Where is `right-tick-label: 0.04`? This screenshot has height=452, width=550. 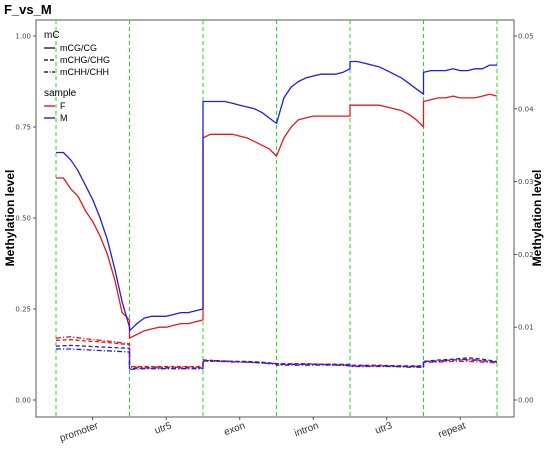
right-tick-label: 0.04 is located at coordinates (526, 109).